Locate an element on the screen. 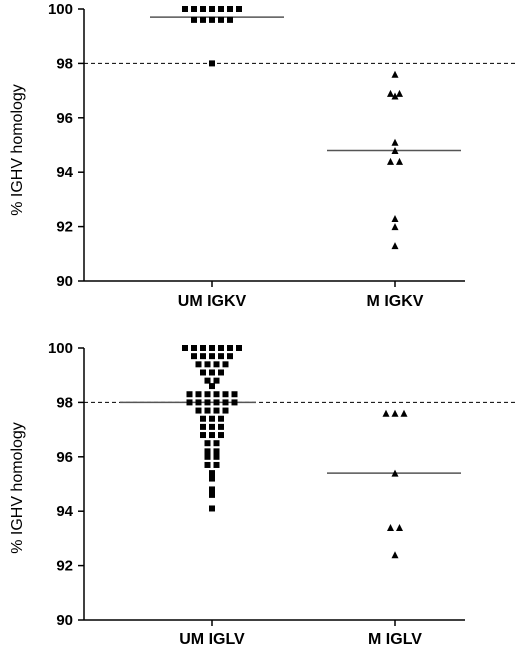 Image resolution: width=520 pixels, height=649 pixels. category-label-m-igkv: M IGKV is located at coordinates (395, 301).